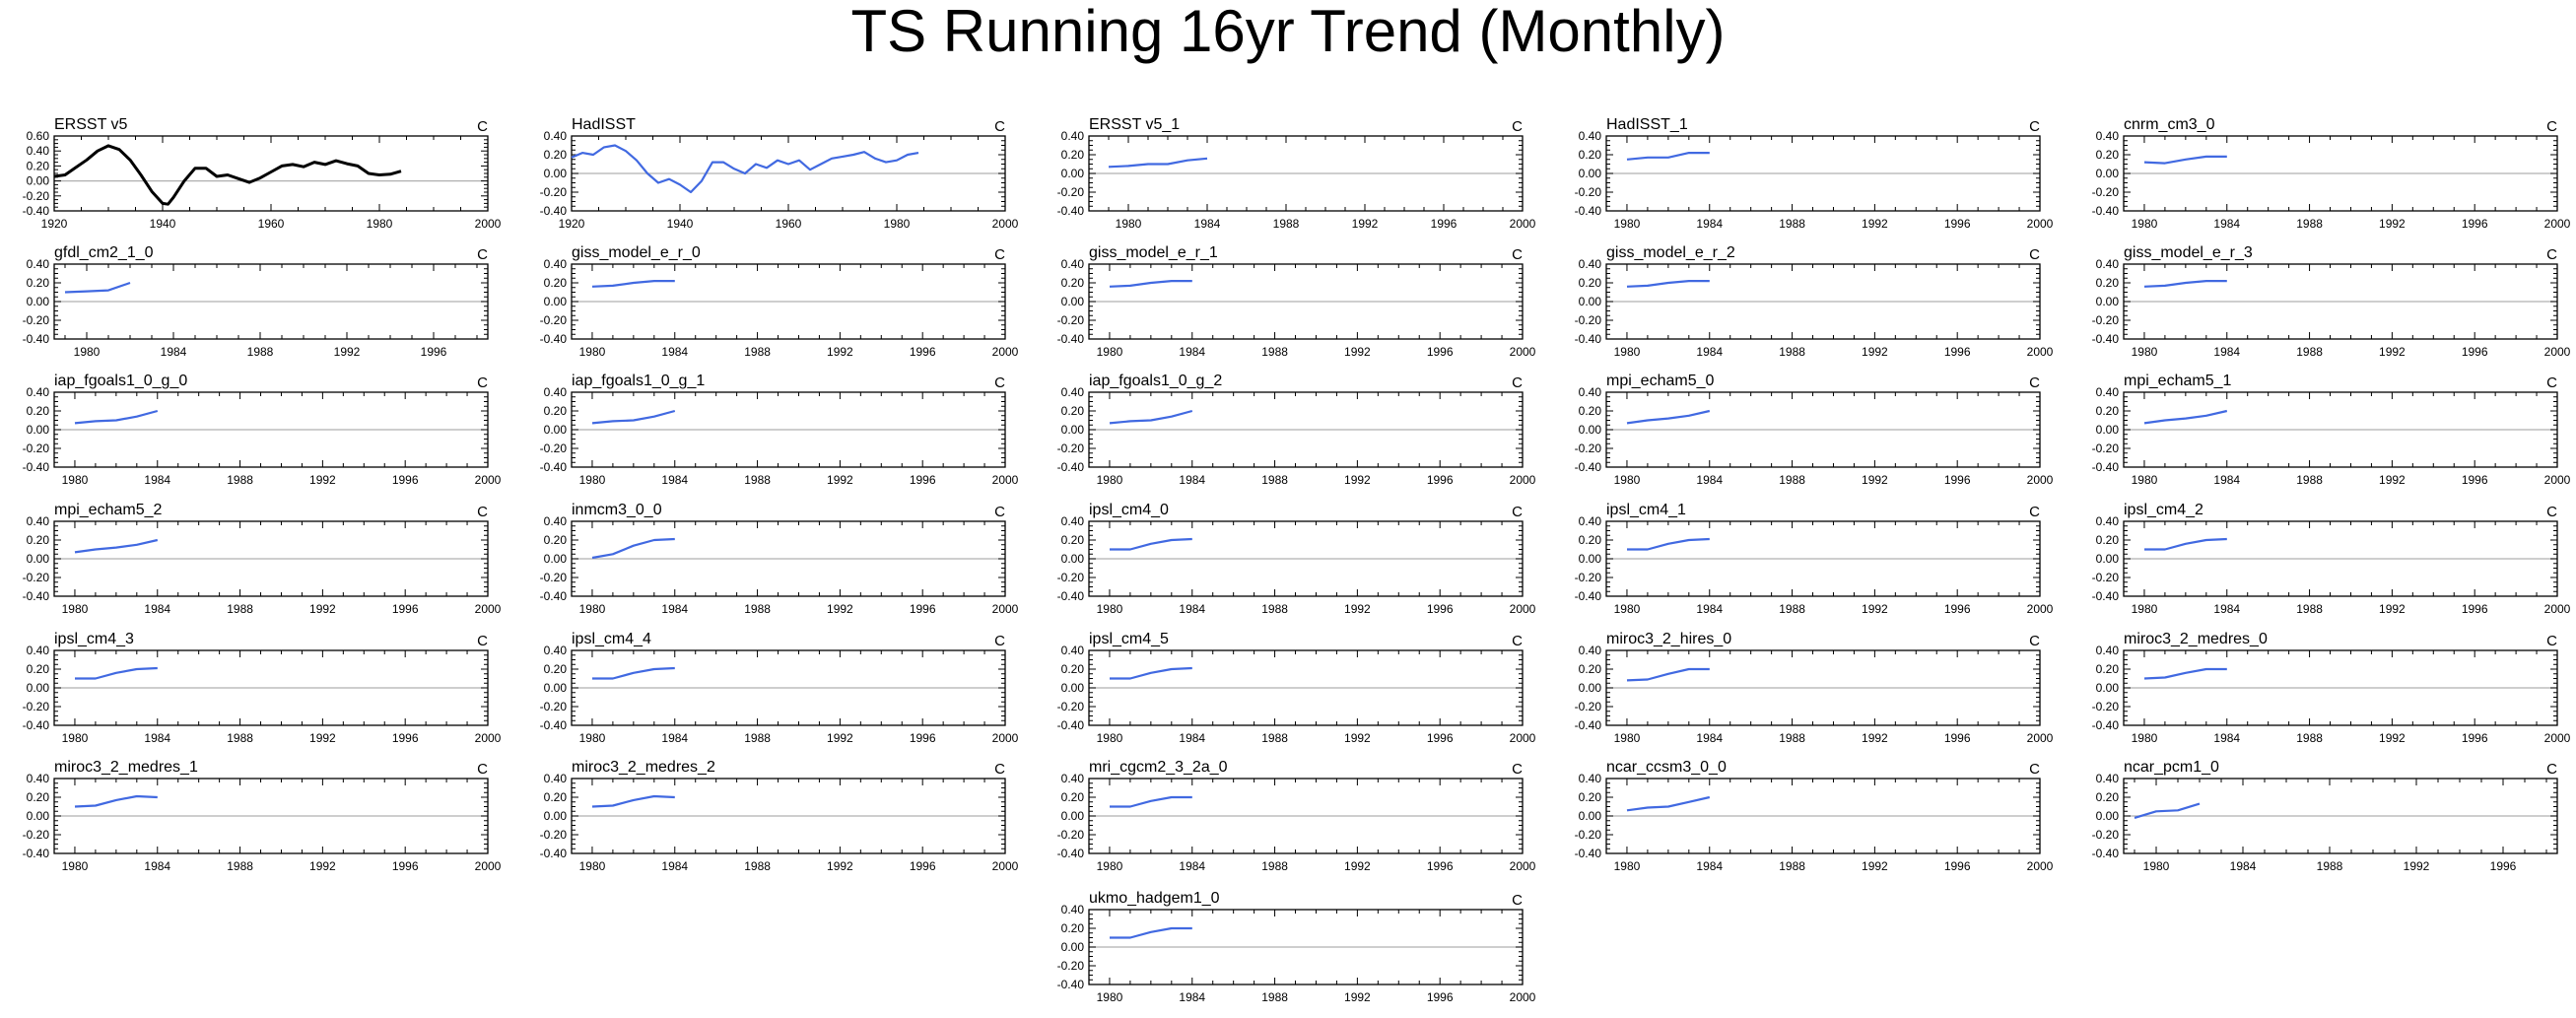  What do you see at coordinates (1155, 381) in the screenshot?
I see `panel-title: iap_fgoals1_0_g_2` at bounding box center [1155, 381].